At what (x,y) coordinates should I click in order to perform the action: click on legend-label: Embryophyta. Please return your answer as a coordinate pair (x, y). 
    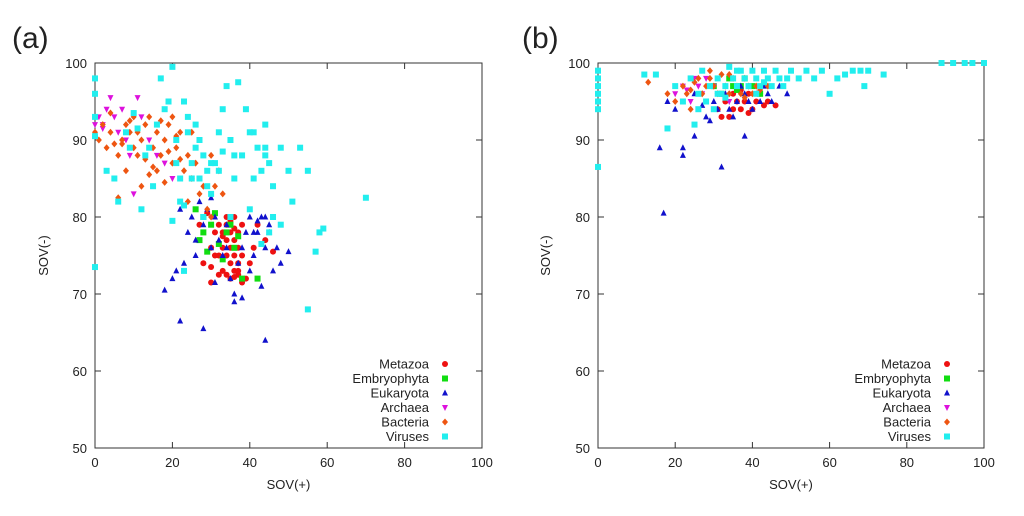
    Looking at the image, I should click on (892, 378).